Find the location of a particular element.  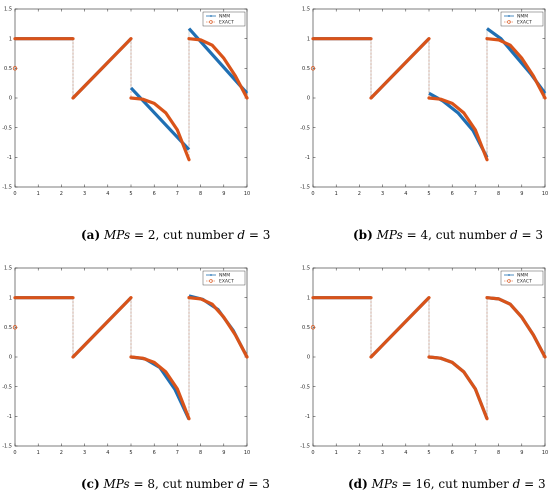

caption-text: = 2, cut number is located at coordinates (184, 235).